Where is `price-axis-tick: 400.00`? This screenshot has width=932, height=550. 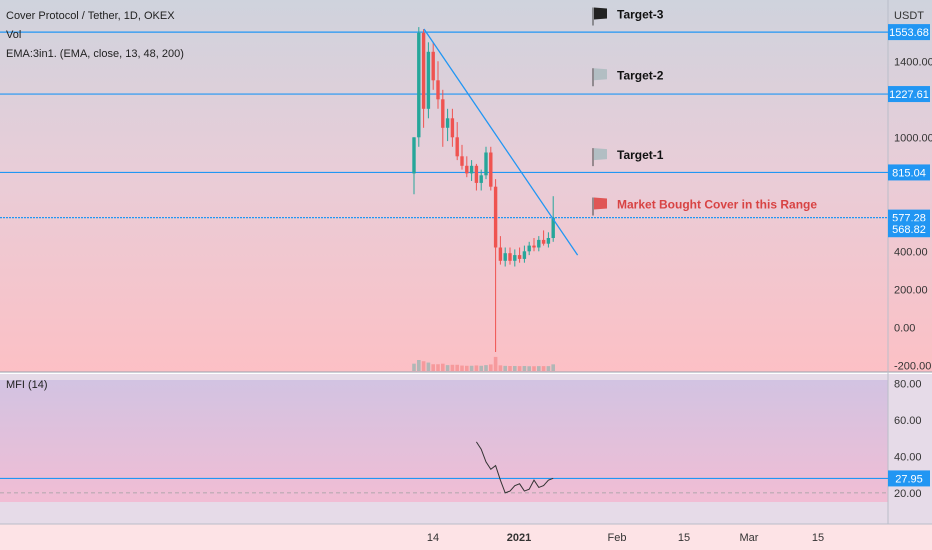
price-axis-tick: 400.00 is located at coordinates (911, 252).